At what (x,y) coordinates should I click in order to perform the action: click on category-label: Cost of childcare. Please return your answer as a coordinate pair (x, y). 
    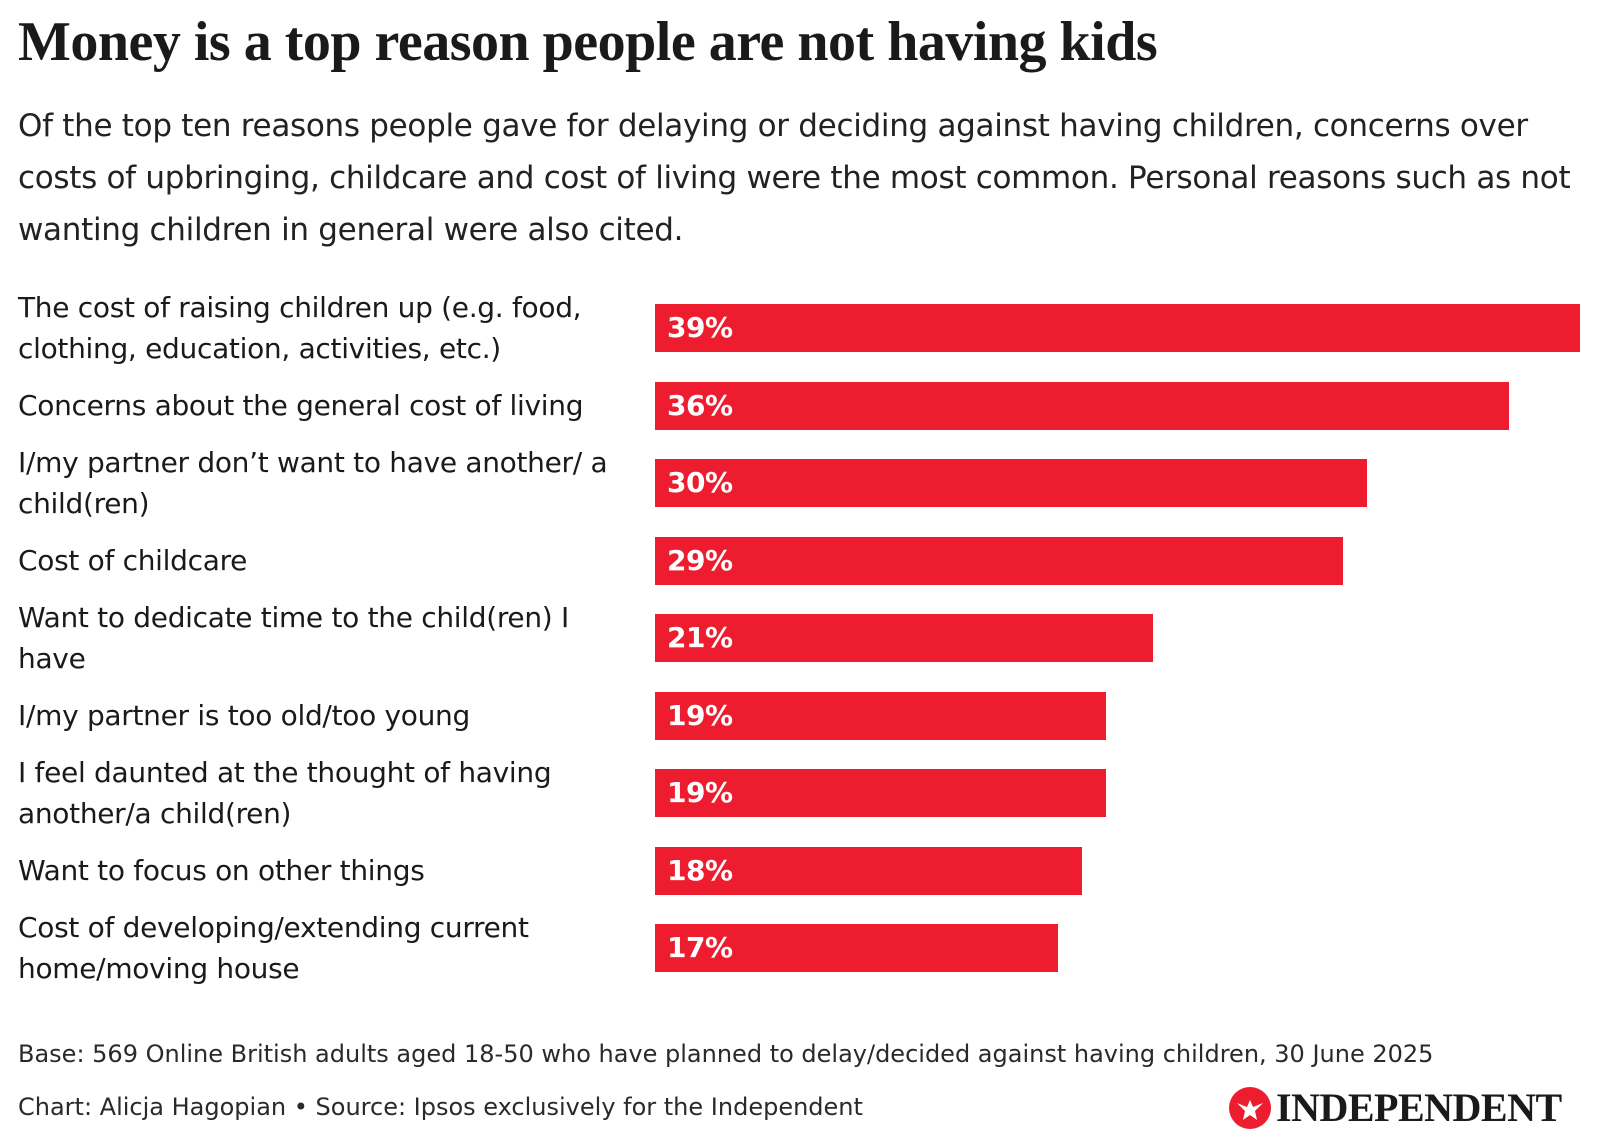
    Looking at the image, I should click on (133, 560).